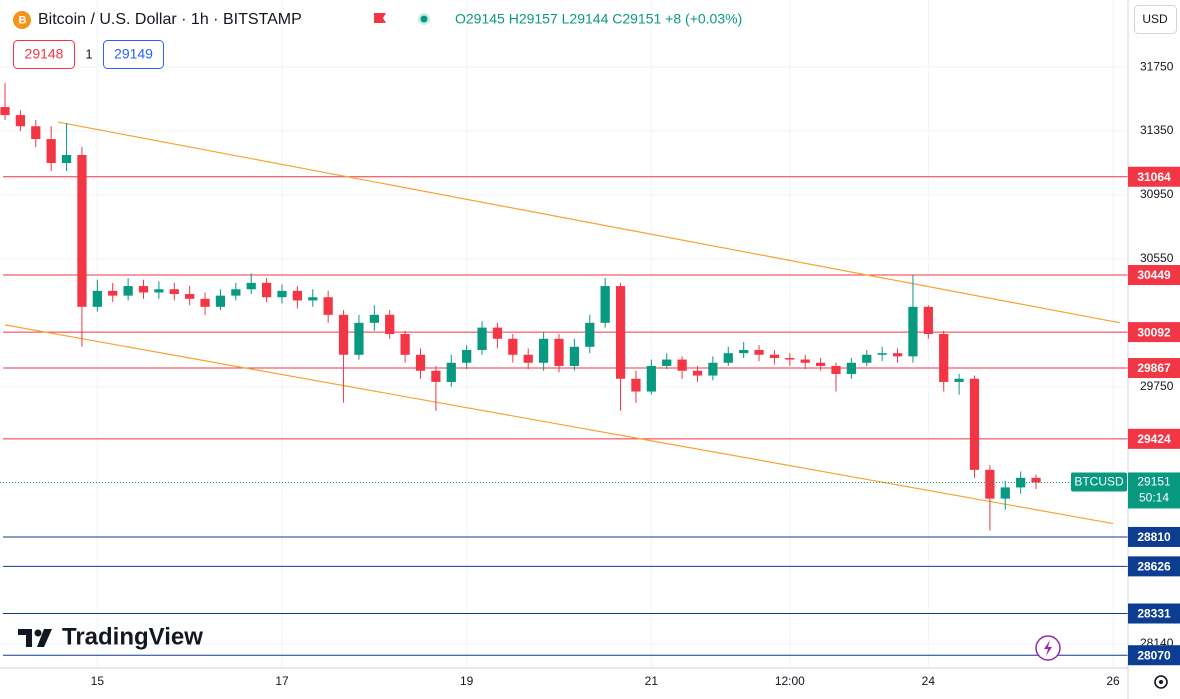 Image resolution: width=1180 pixels, height=699 pixels. I want to click on level-label: 28331, so click(1154, 614).